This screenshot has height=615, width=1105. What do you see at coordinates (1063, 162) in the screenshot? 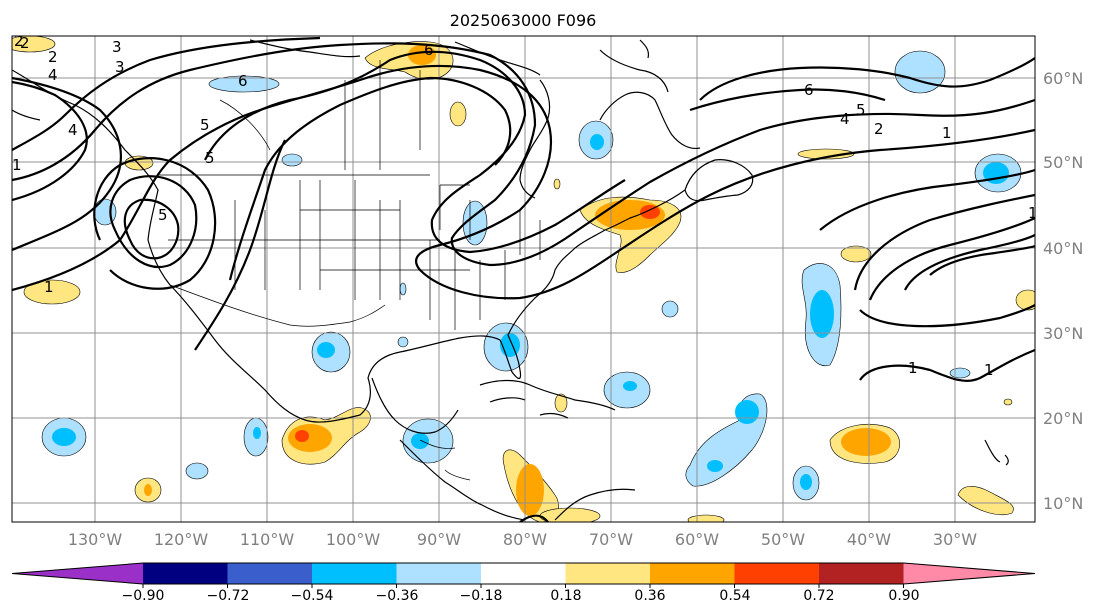
I see `lat-label: 50°N` at bounding box center [1063, 162].